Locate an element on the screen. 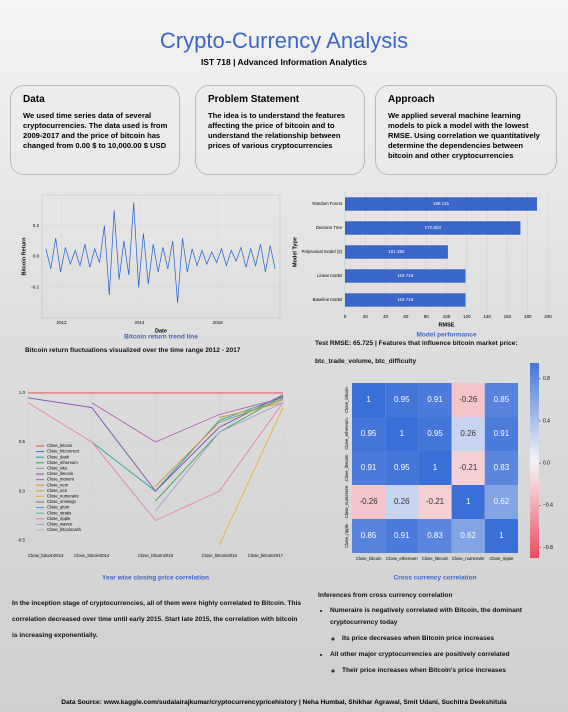  y-tick-label: -0.5 is located at coordinates (21, 539).